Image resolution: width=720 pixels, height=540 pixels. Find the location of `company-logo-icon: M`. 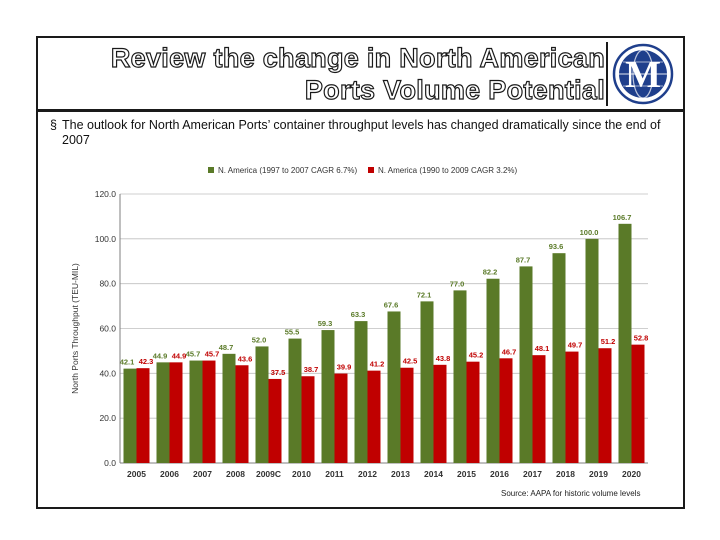

company-logo-icon: M is located at coordinates (643, 74).